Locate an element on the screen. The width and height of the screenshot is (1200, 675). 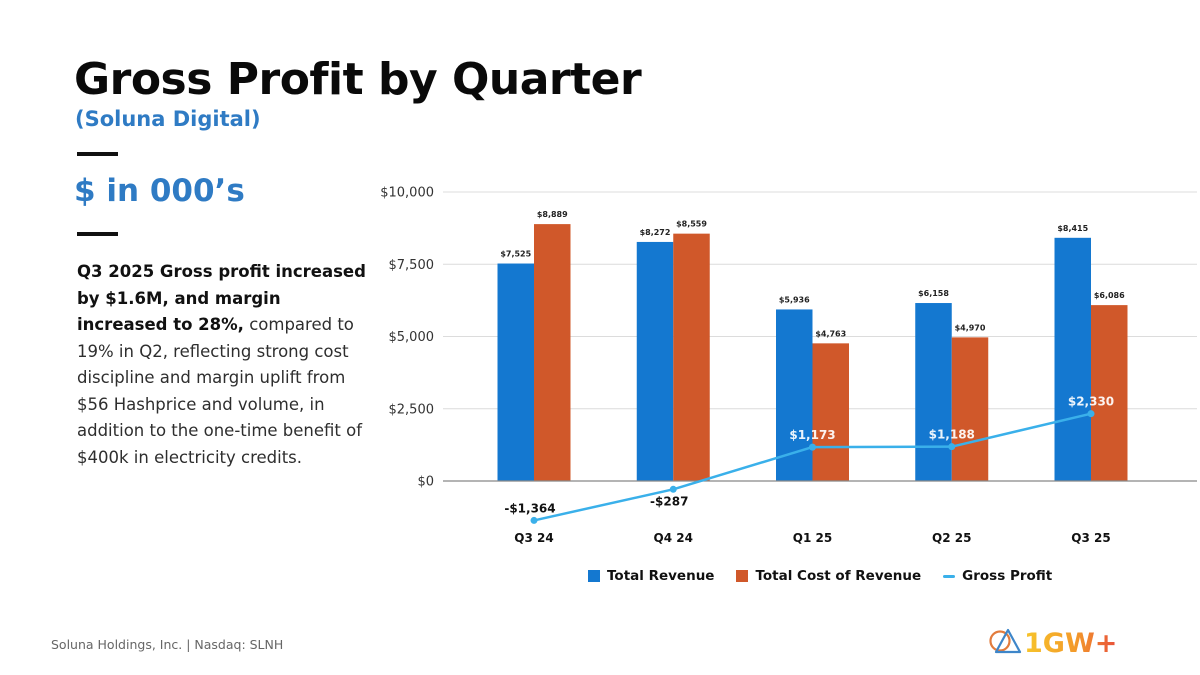
logo-triangle-icon is located at coordinates (1008, 641).